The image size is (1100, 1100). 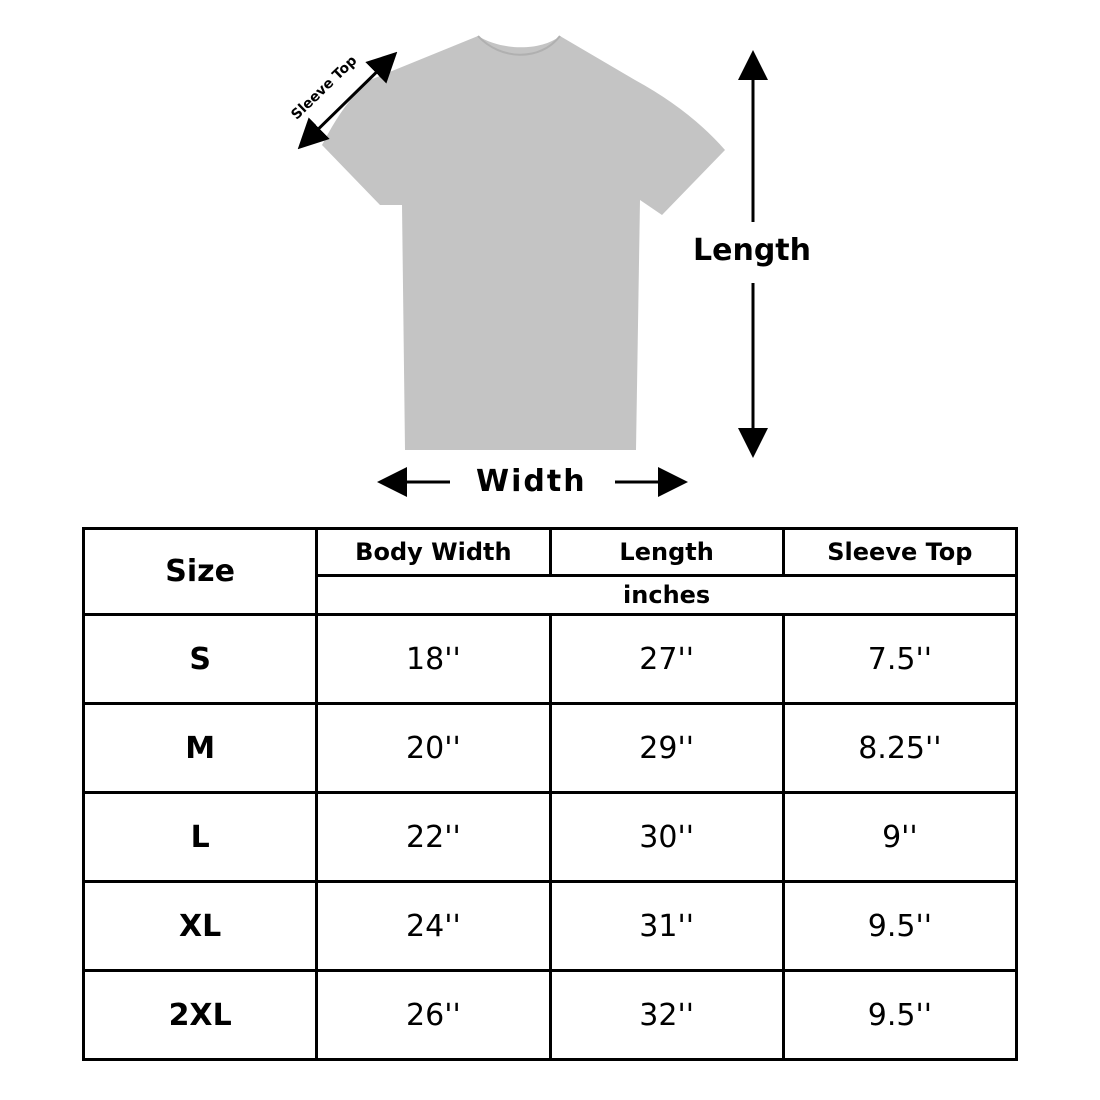 I want to click on length-cell: 31'', so click(x=666, y=926).